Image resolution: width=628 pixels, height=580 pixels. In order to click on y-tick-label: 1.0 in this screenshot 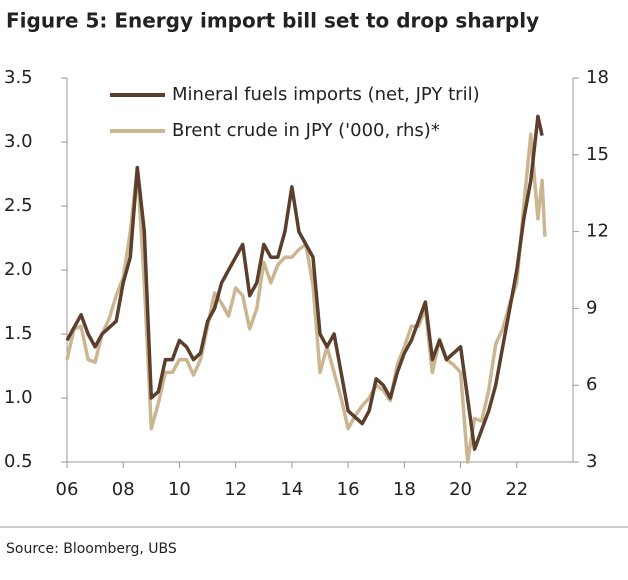, I will do `click(18, 397)`.